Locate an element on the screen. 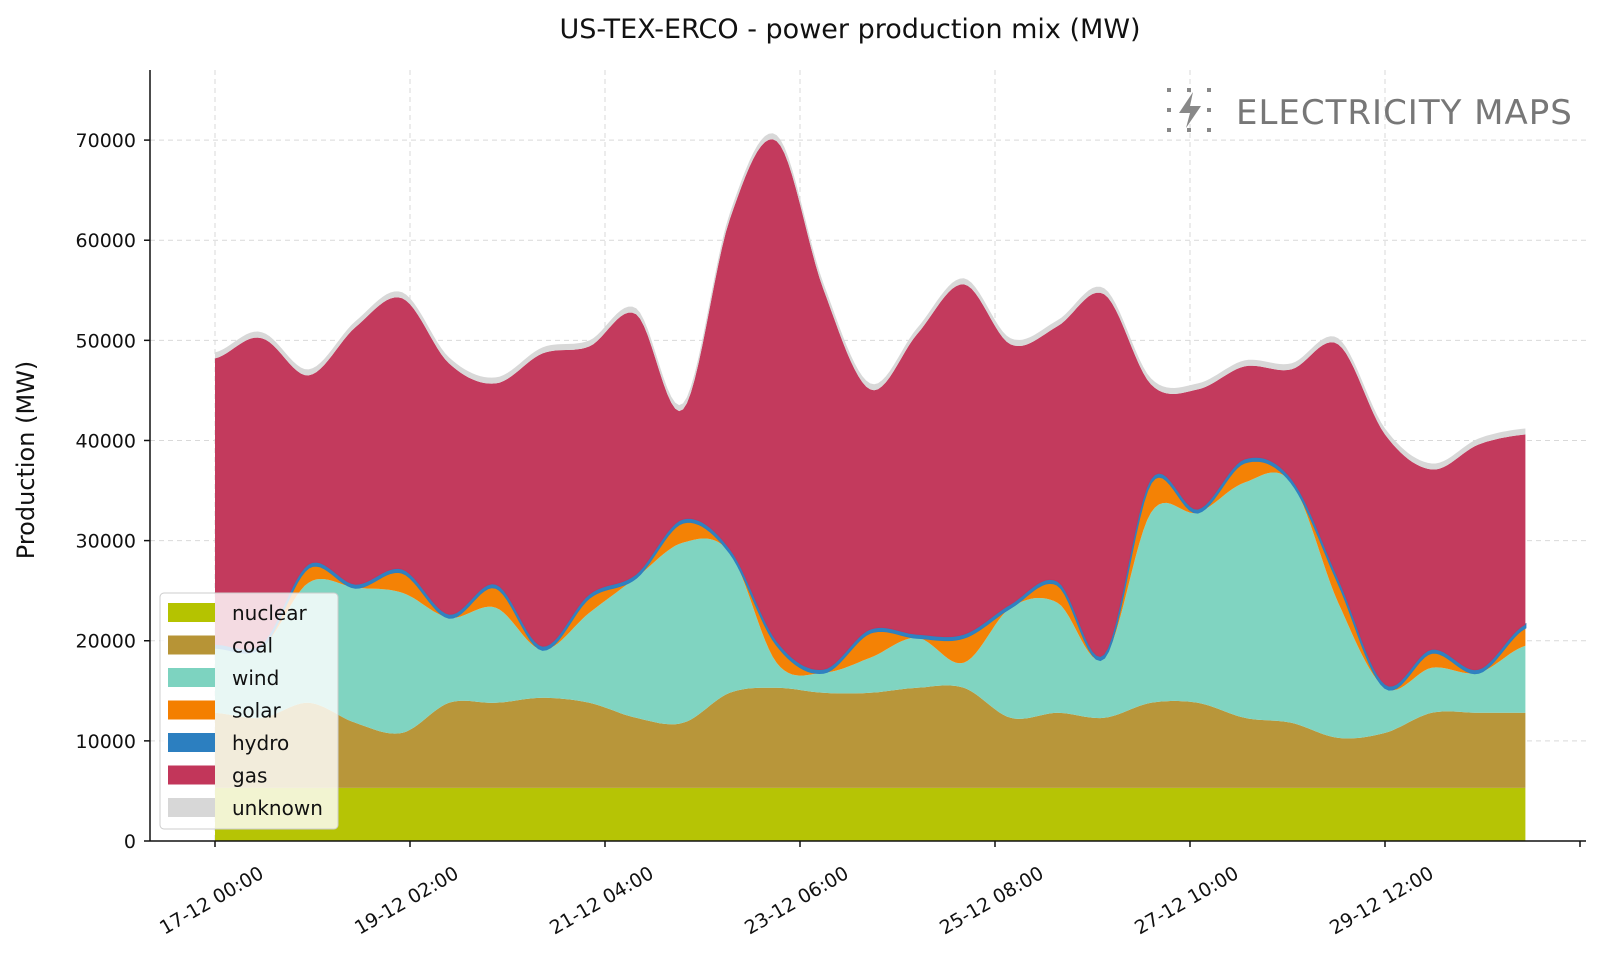 This screenshot has width=1600, height=954. legend-label-nuclear: nuclear is located at coordinates (269, 613).